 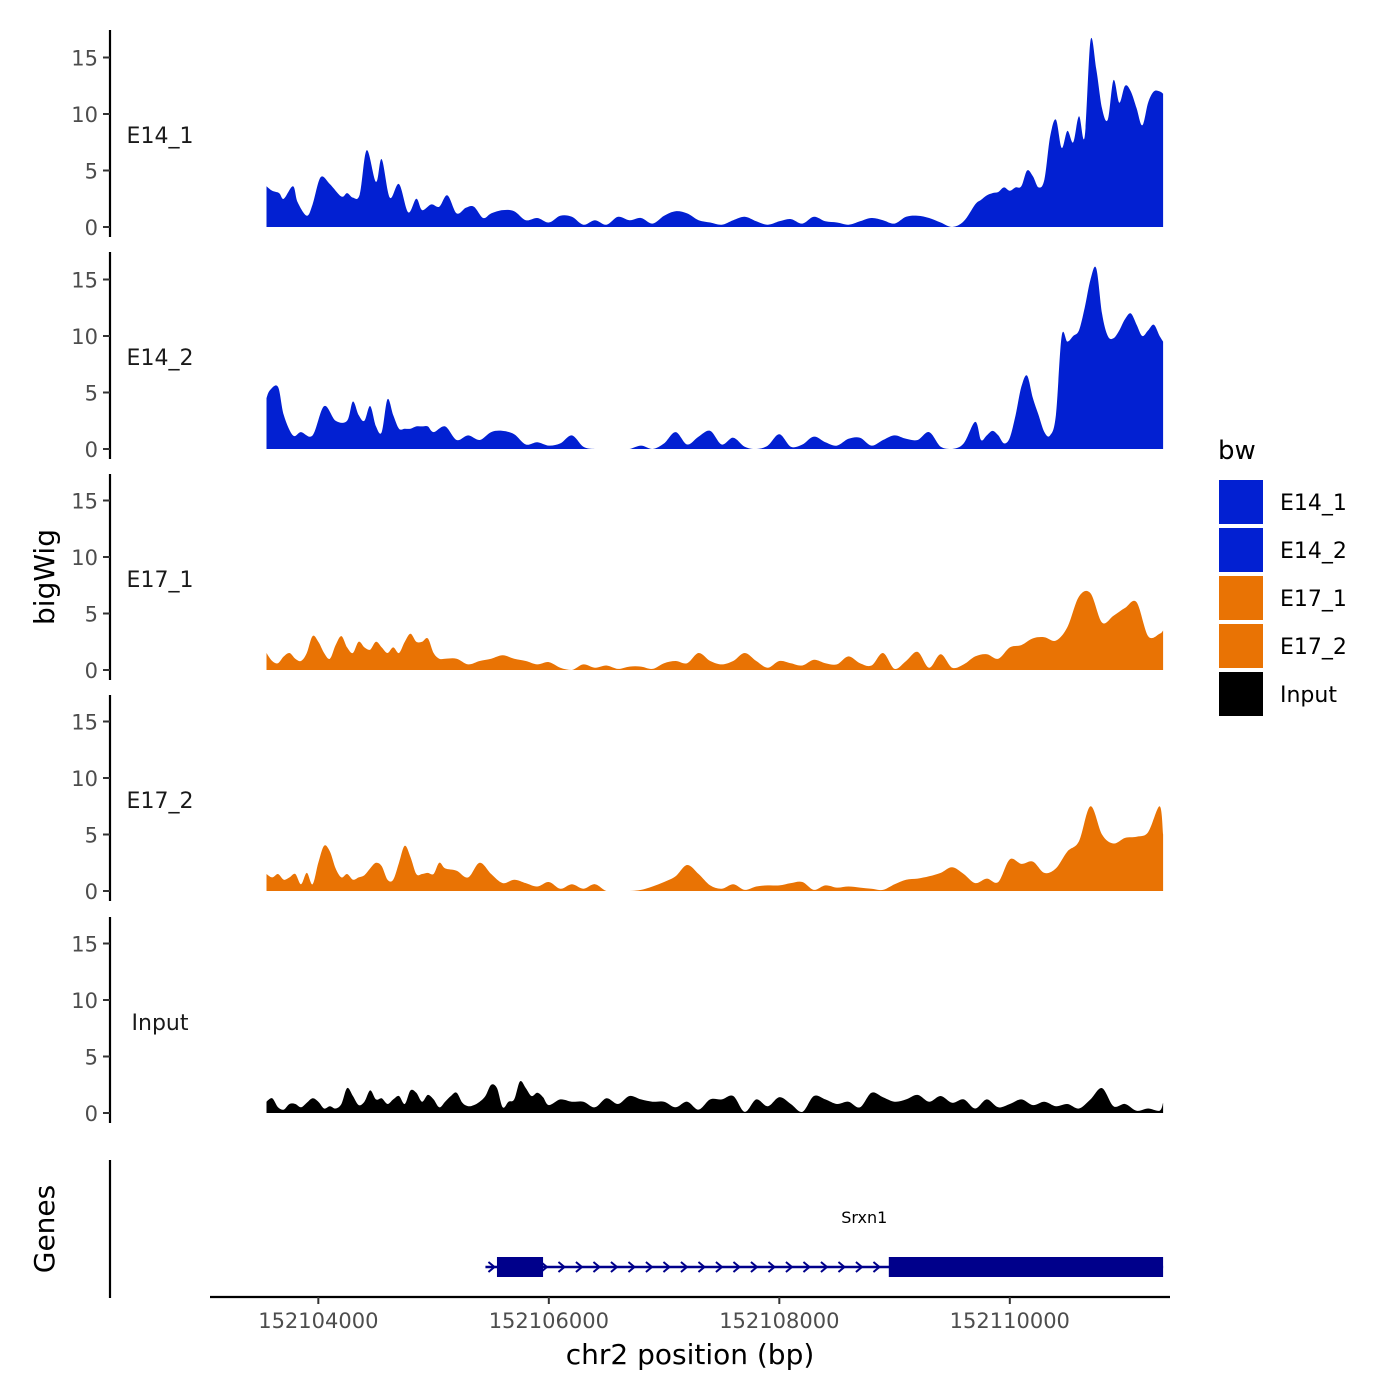 I want to click on legend-entry-E14_2: E14_2, so click(x=1283, y=550).